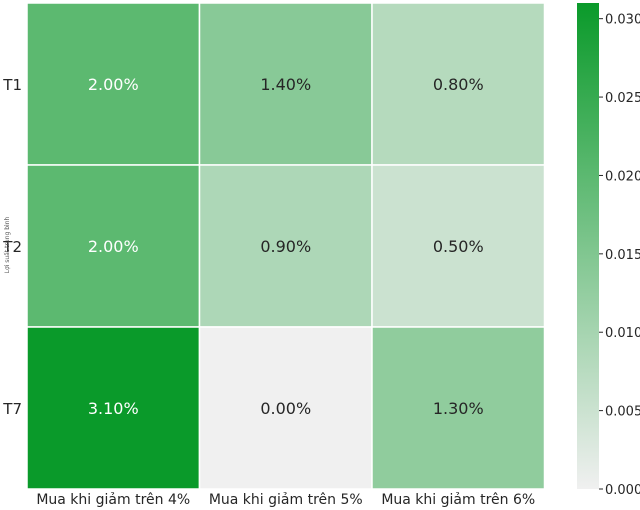 This screenshot has width=640, height=510. What do you see at coordinates (622, 333) in the screenshot?
I see `colorbar-tick-label: 0.010` at bounding box center [622, 333].